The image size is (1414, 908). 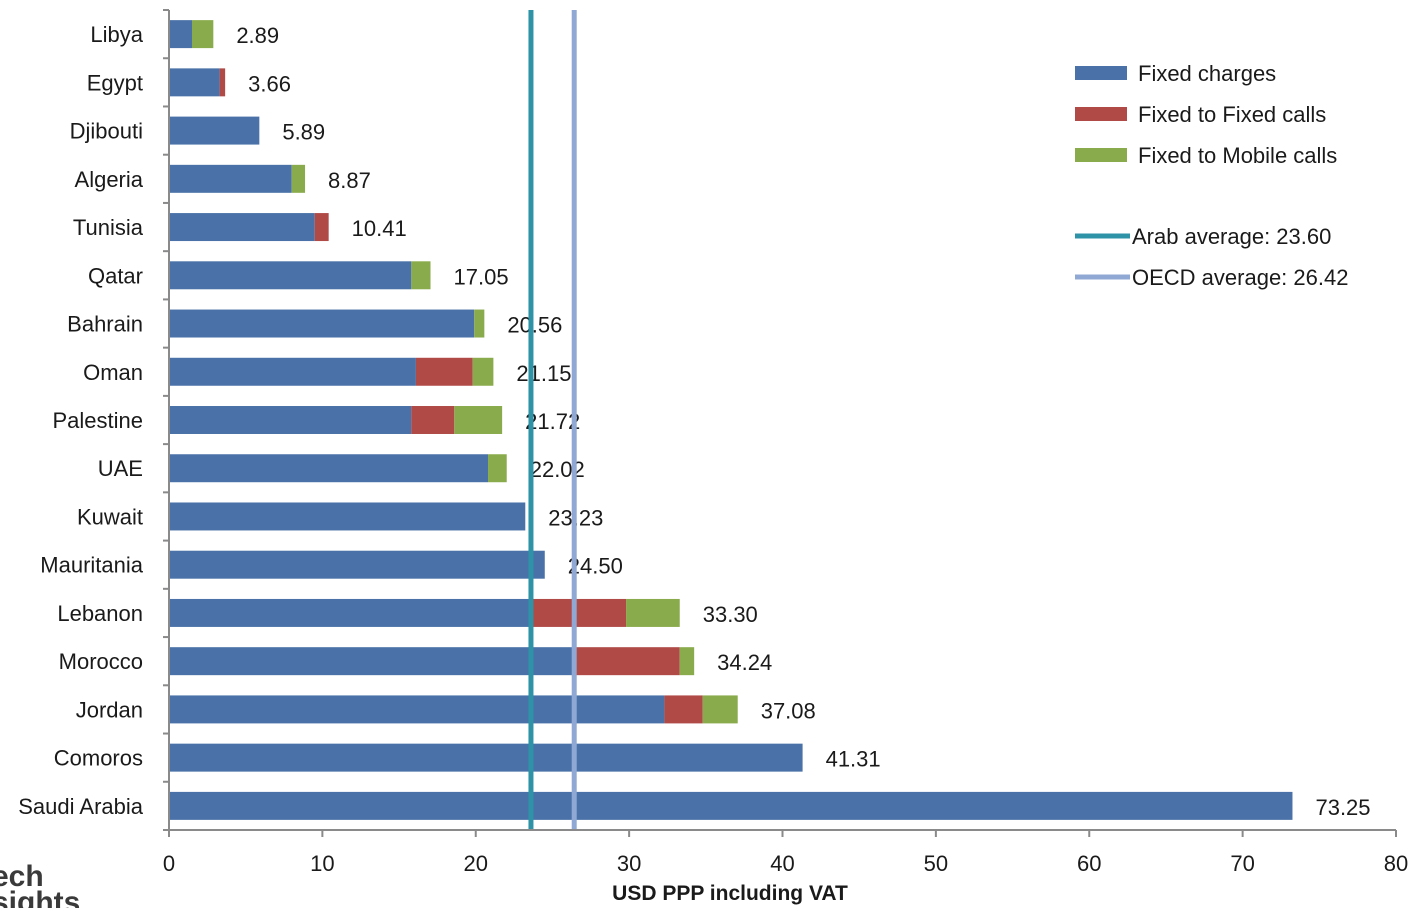 What do you see at coordinates (101, 661) in the screenshot?
I see `category-label: Morocco` at bounding box center [101, 661].